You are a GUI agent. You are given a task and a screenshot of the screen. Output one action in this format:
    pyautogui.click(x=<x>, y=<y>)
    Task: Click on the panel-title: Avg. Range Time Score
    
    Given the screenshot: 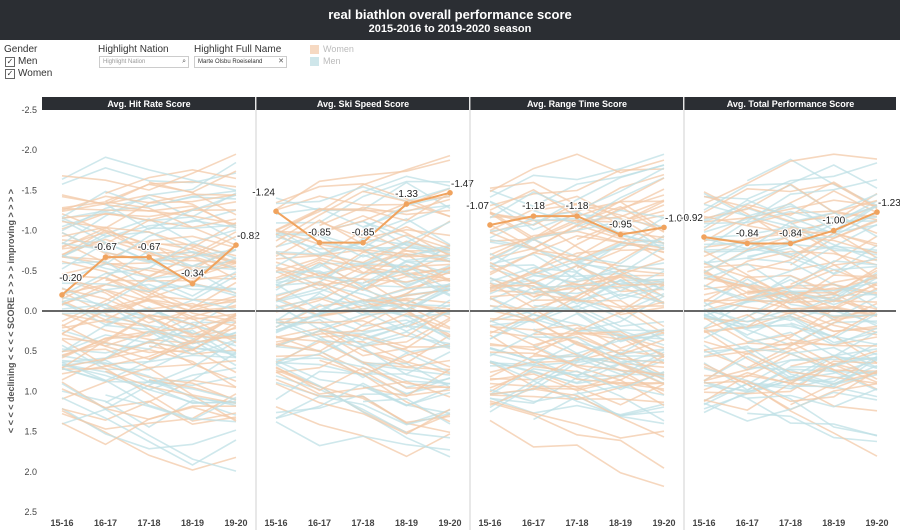 What is the action you would take?
    pyautogui.click(x=577, y=104)
    